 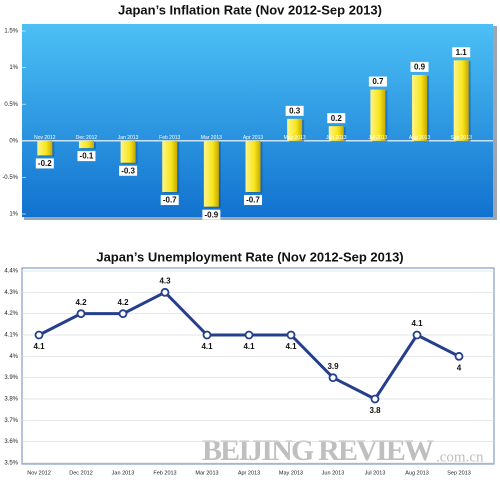 I want to click on value-label: 3.8, so click(x=375, y=410).